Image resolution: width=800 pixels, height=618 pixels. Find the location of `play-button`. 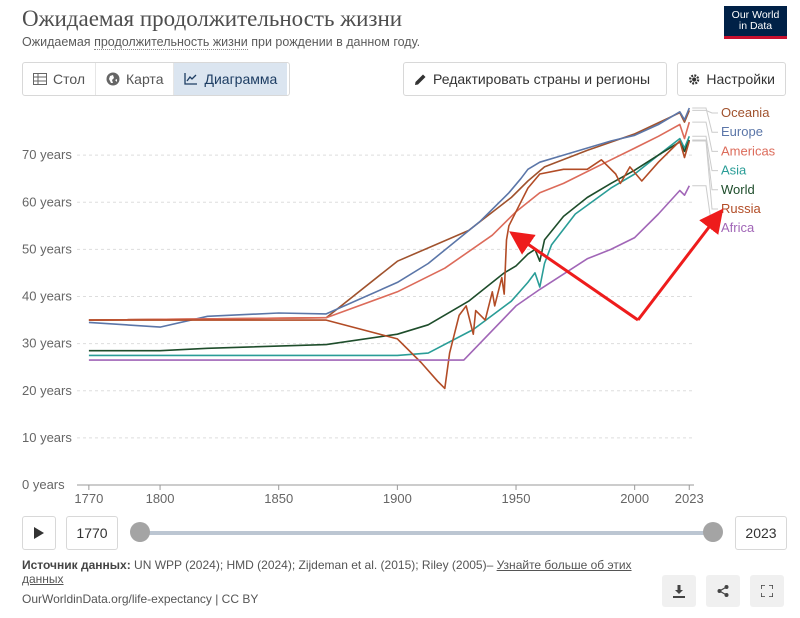

play-button is located at coordinates (39, 533).